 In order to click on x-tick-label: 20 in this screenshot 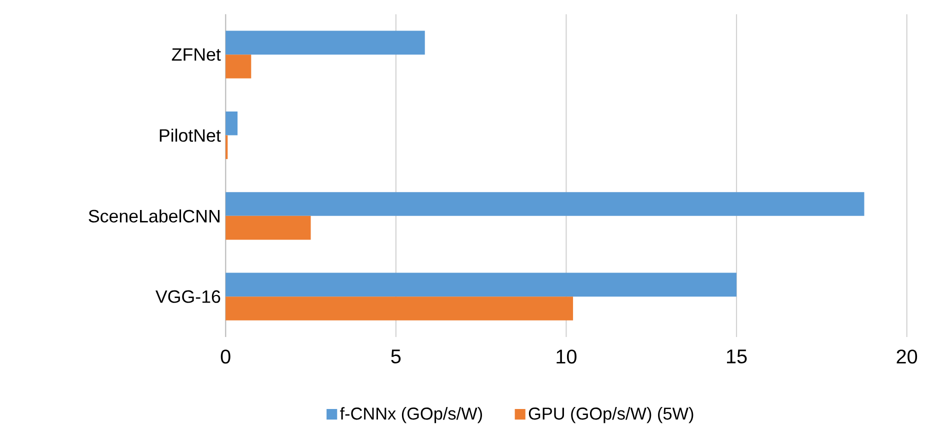, I will do `click(907, 356)`.